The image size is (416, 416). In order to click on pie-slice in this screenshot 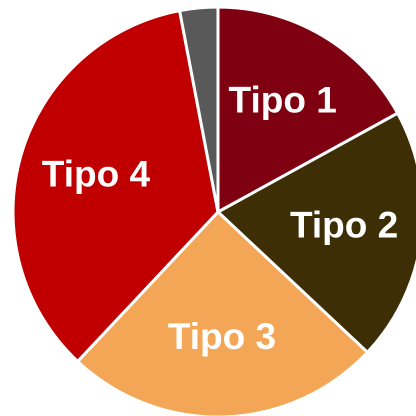, I will do `click(199, 109)`.